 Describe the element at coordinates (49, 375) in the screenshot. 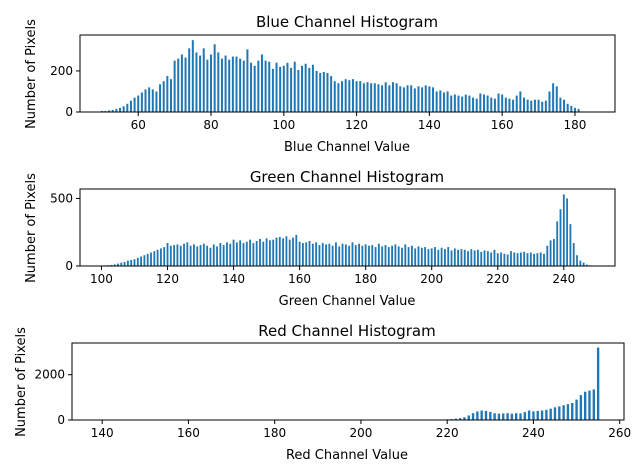

I see `red-histogram-y-tick-label: 2000` at that location.